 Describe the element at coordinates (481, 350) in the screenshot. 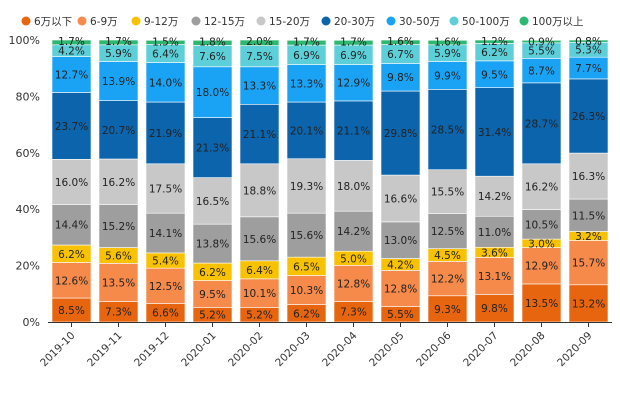

I see `x-tick-label: 2020-07` at that location.